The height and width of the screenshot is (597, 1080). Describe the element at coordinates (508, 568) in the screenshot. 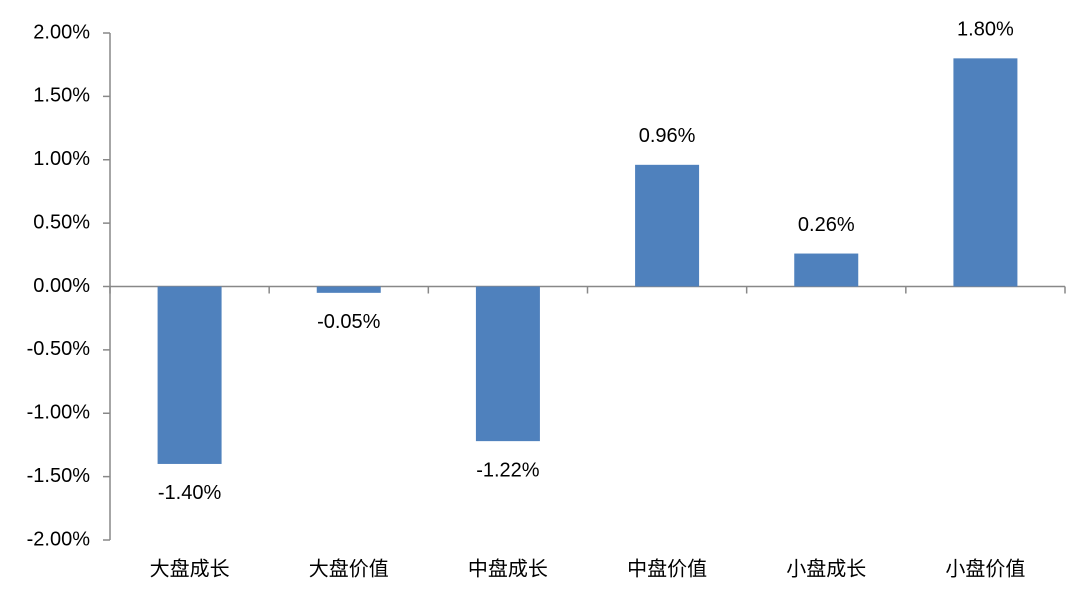

I see `x-tick-label: 中盘成长` at that location.